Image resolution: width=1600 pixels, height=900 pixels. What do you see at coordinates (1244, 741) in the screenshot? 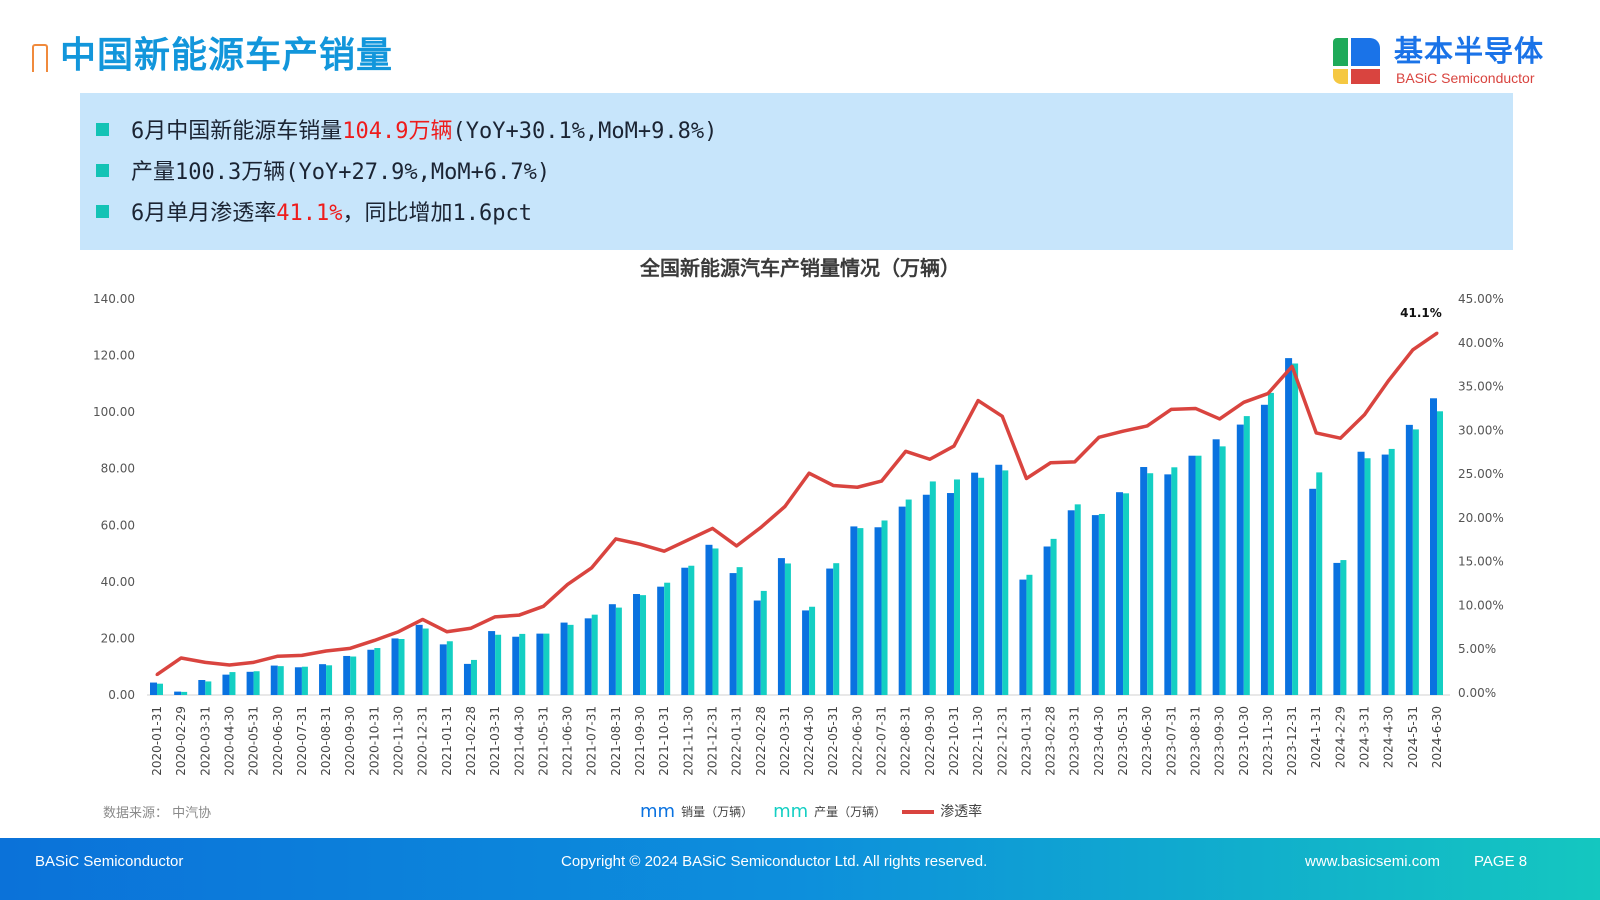
I see `x-axis-tick-label: 2023-10-30` at bounding box center [1244, 741].